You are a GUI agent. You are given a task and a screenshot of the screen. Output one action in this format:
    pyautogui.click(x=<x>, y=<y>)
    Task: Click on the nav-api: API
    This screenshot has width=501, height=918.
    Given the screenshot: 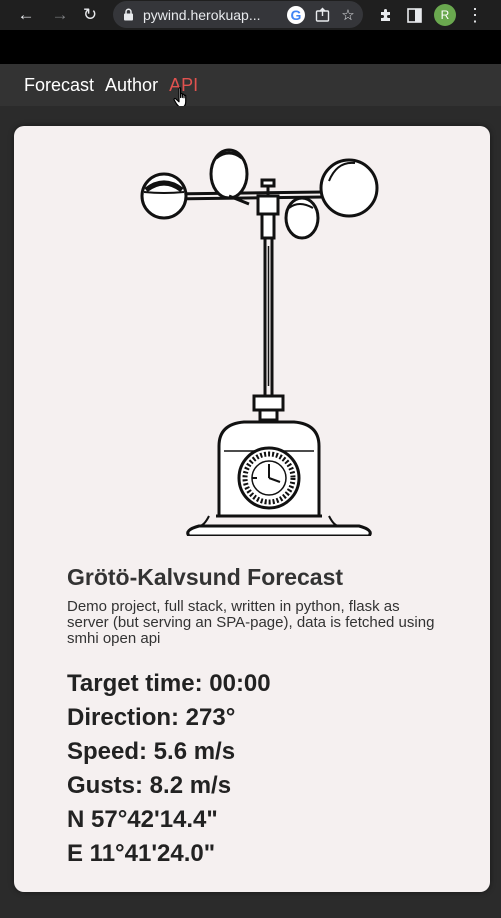 What is the action you would take?
    pyautogui.click(x=184, y=84)
    